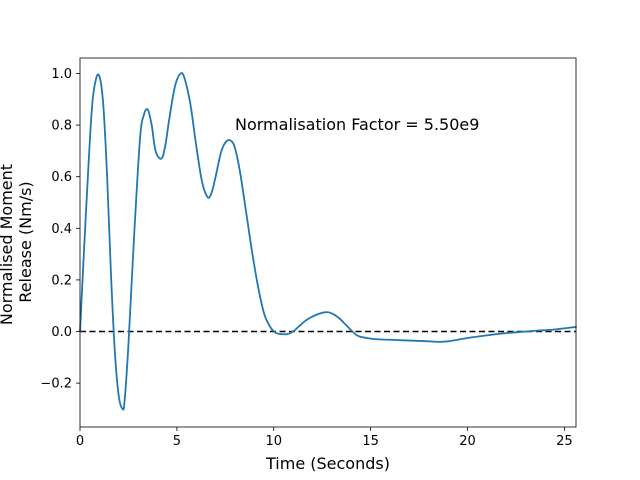  What do you see at coordinates (8, 244) in the screenshot?
I see `y-axis-label-line-1: Normalised Moment` at bounding box center [8, 244].